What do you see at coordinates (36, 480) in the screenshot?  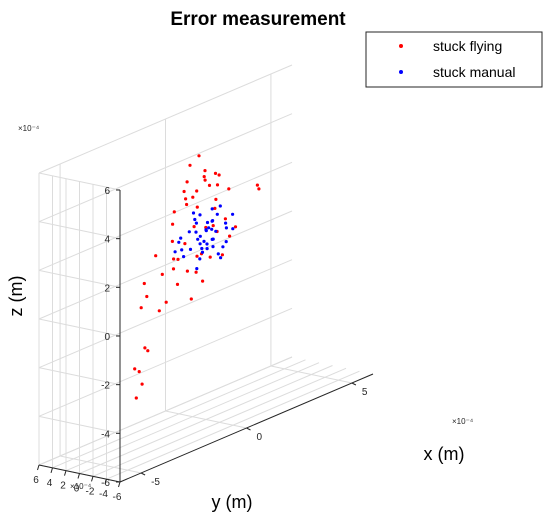 I see `y-tick-label: 6` at bounding box center [36, 480].